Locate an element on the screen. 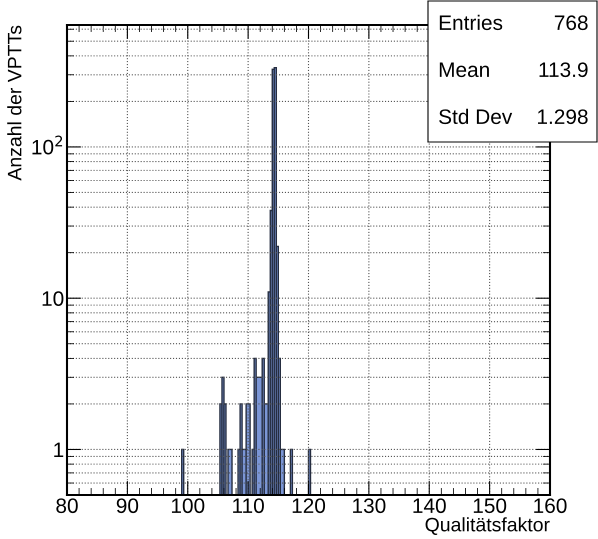 Image resolution: width=598 pixels, height=539 pixels. annotation: Mean is located at coordinates (464, 70).